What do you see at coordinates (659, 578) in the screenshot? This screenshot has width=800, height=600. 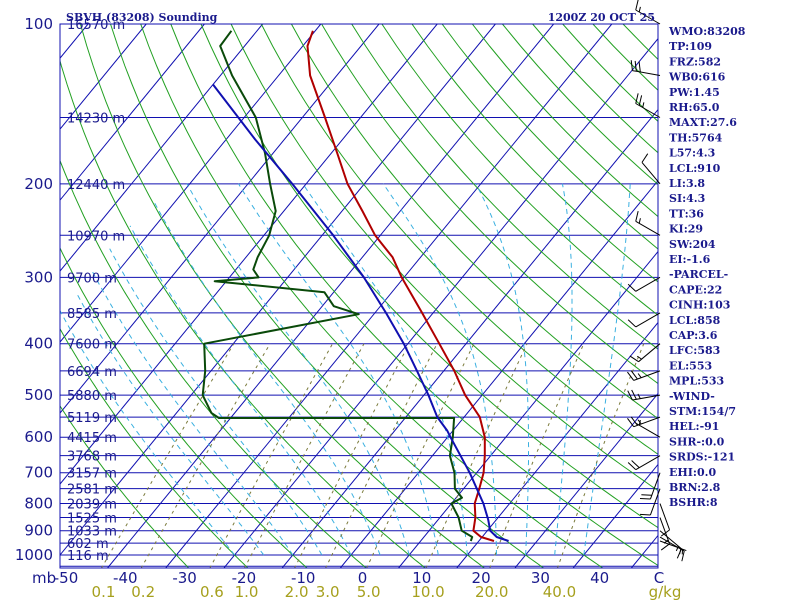 I see `temperature-tick-label: C` at bounding box center [659, 578].